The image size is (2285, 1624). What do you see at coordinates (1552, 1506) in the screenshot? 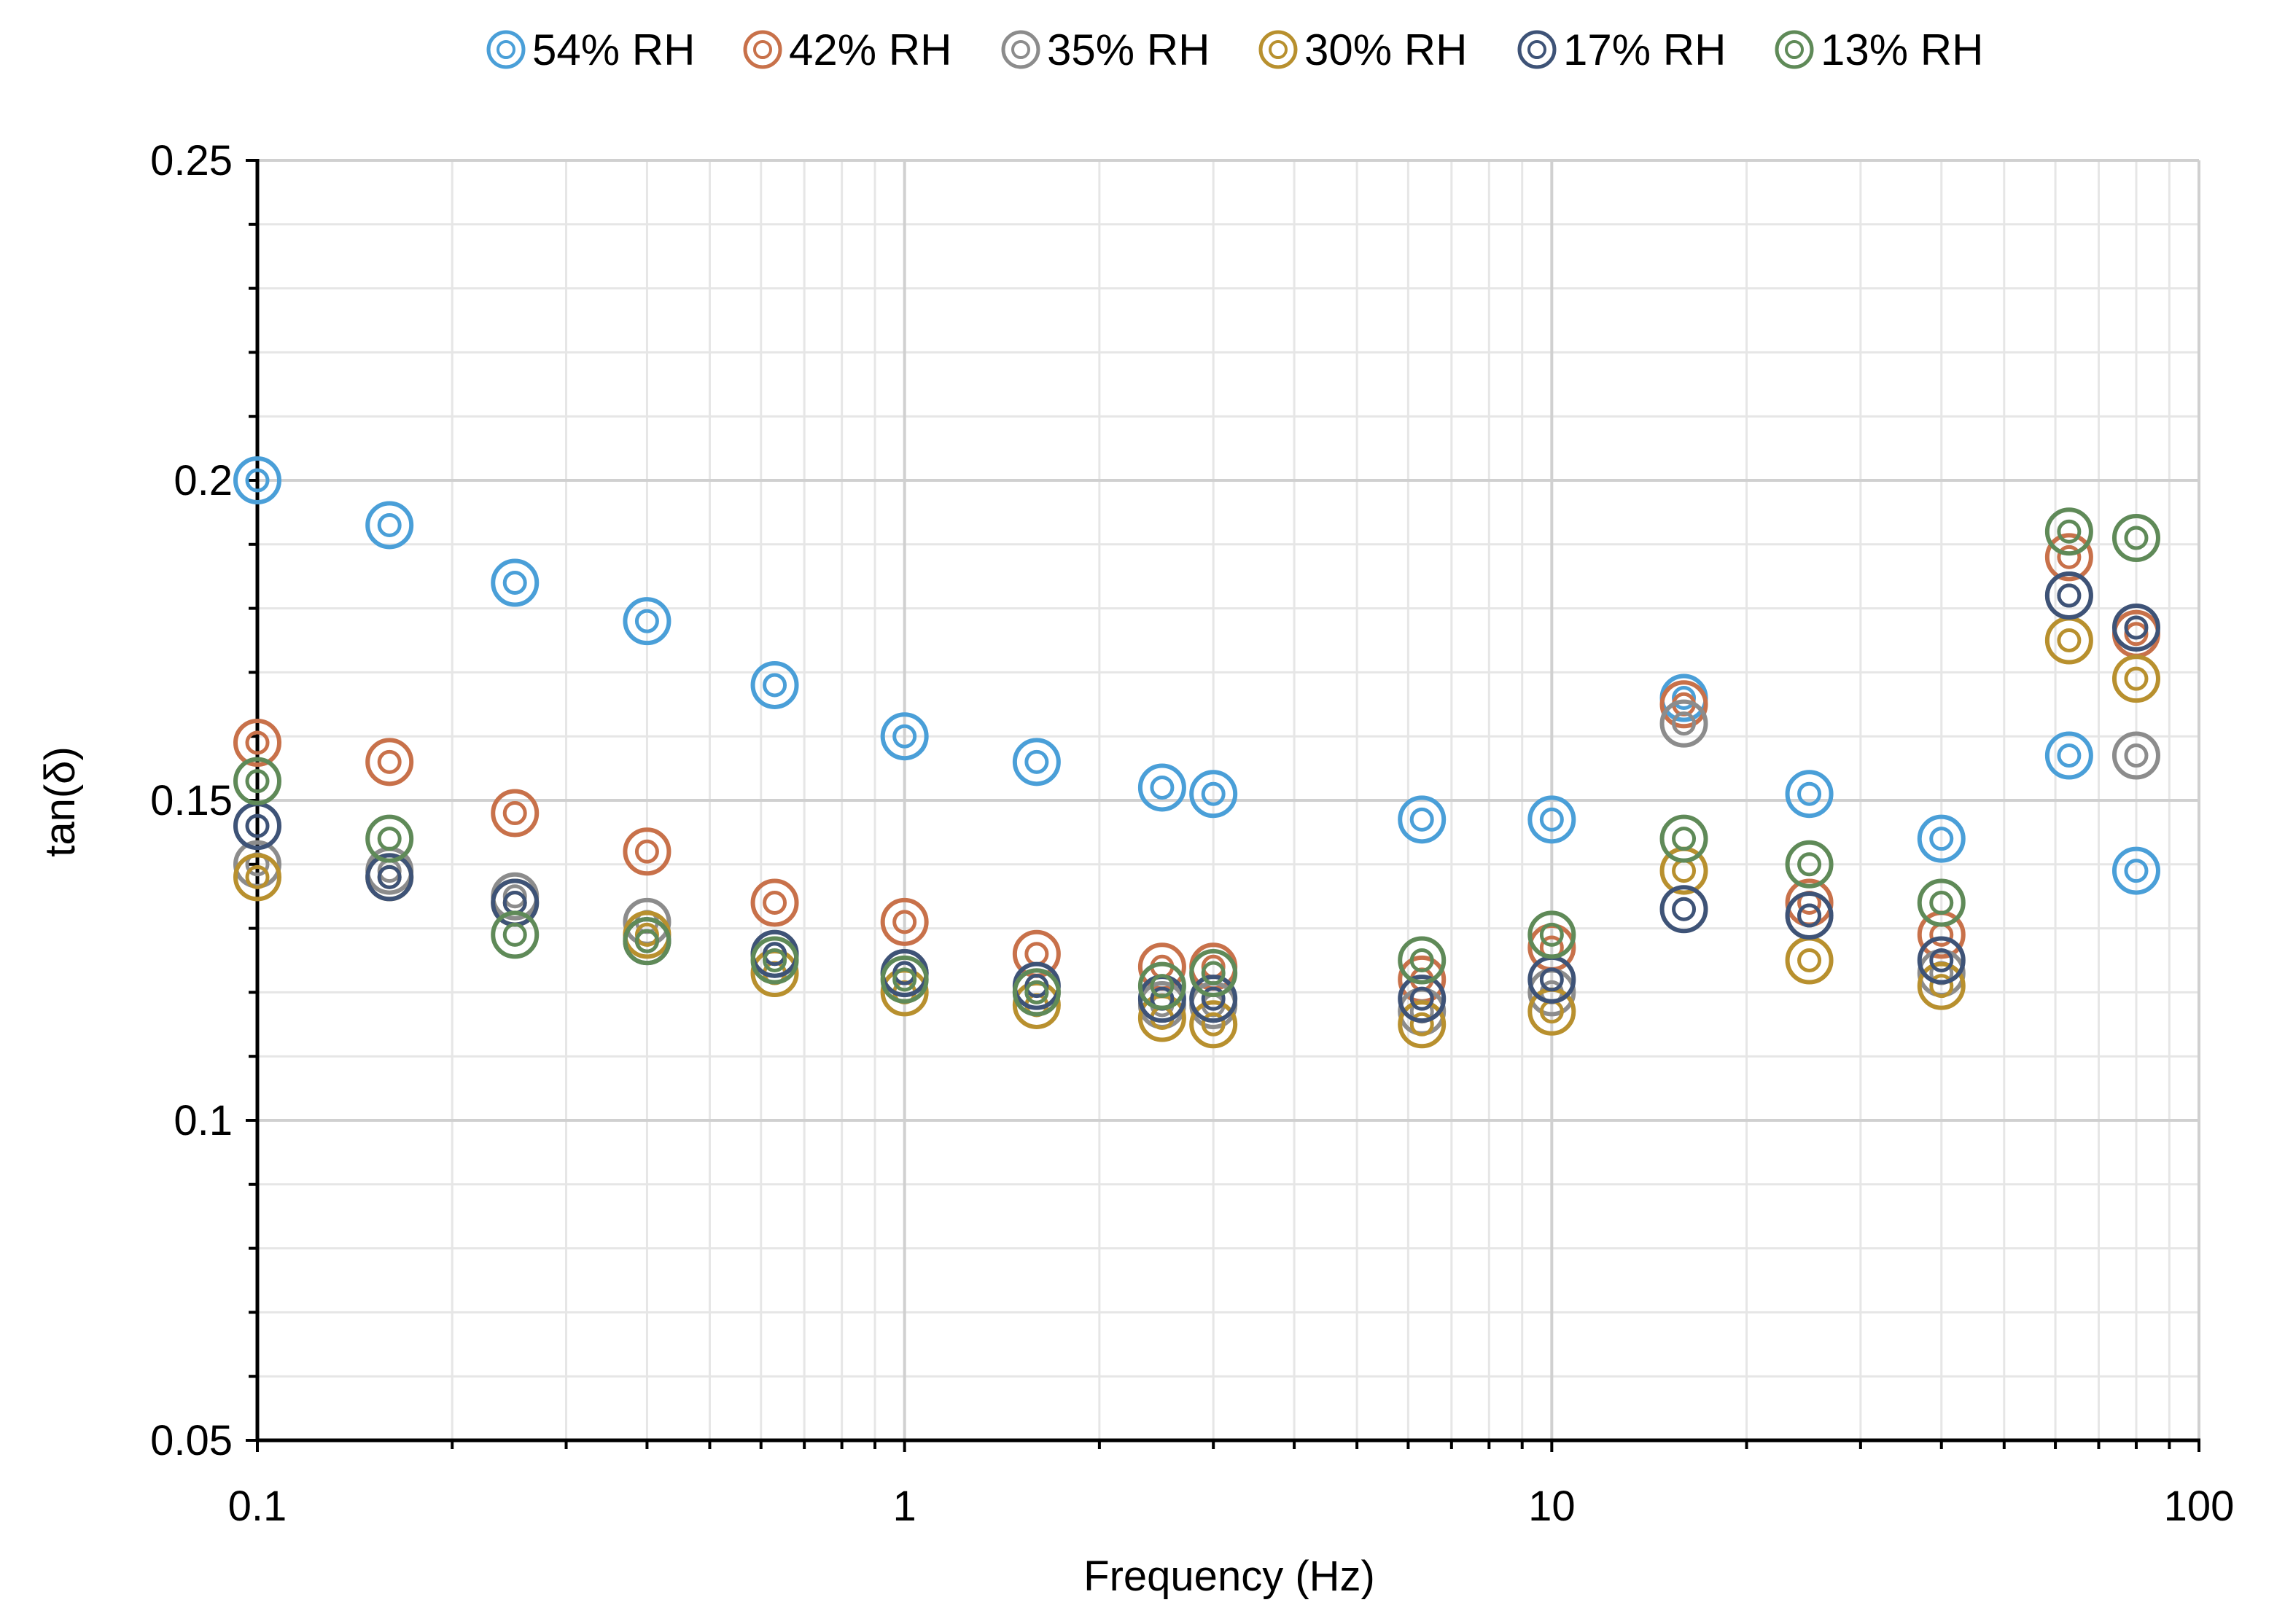
I see `x-tick-label: 10` at bounding box center [1552, 1506].